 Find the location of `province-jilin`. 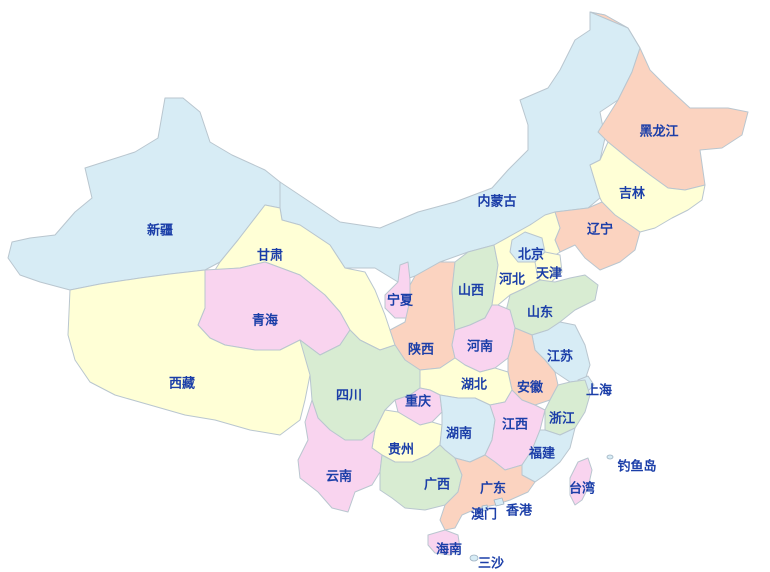

province-jilin is located at coordinates (647, 187).